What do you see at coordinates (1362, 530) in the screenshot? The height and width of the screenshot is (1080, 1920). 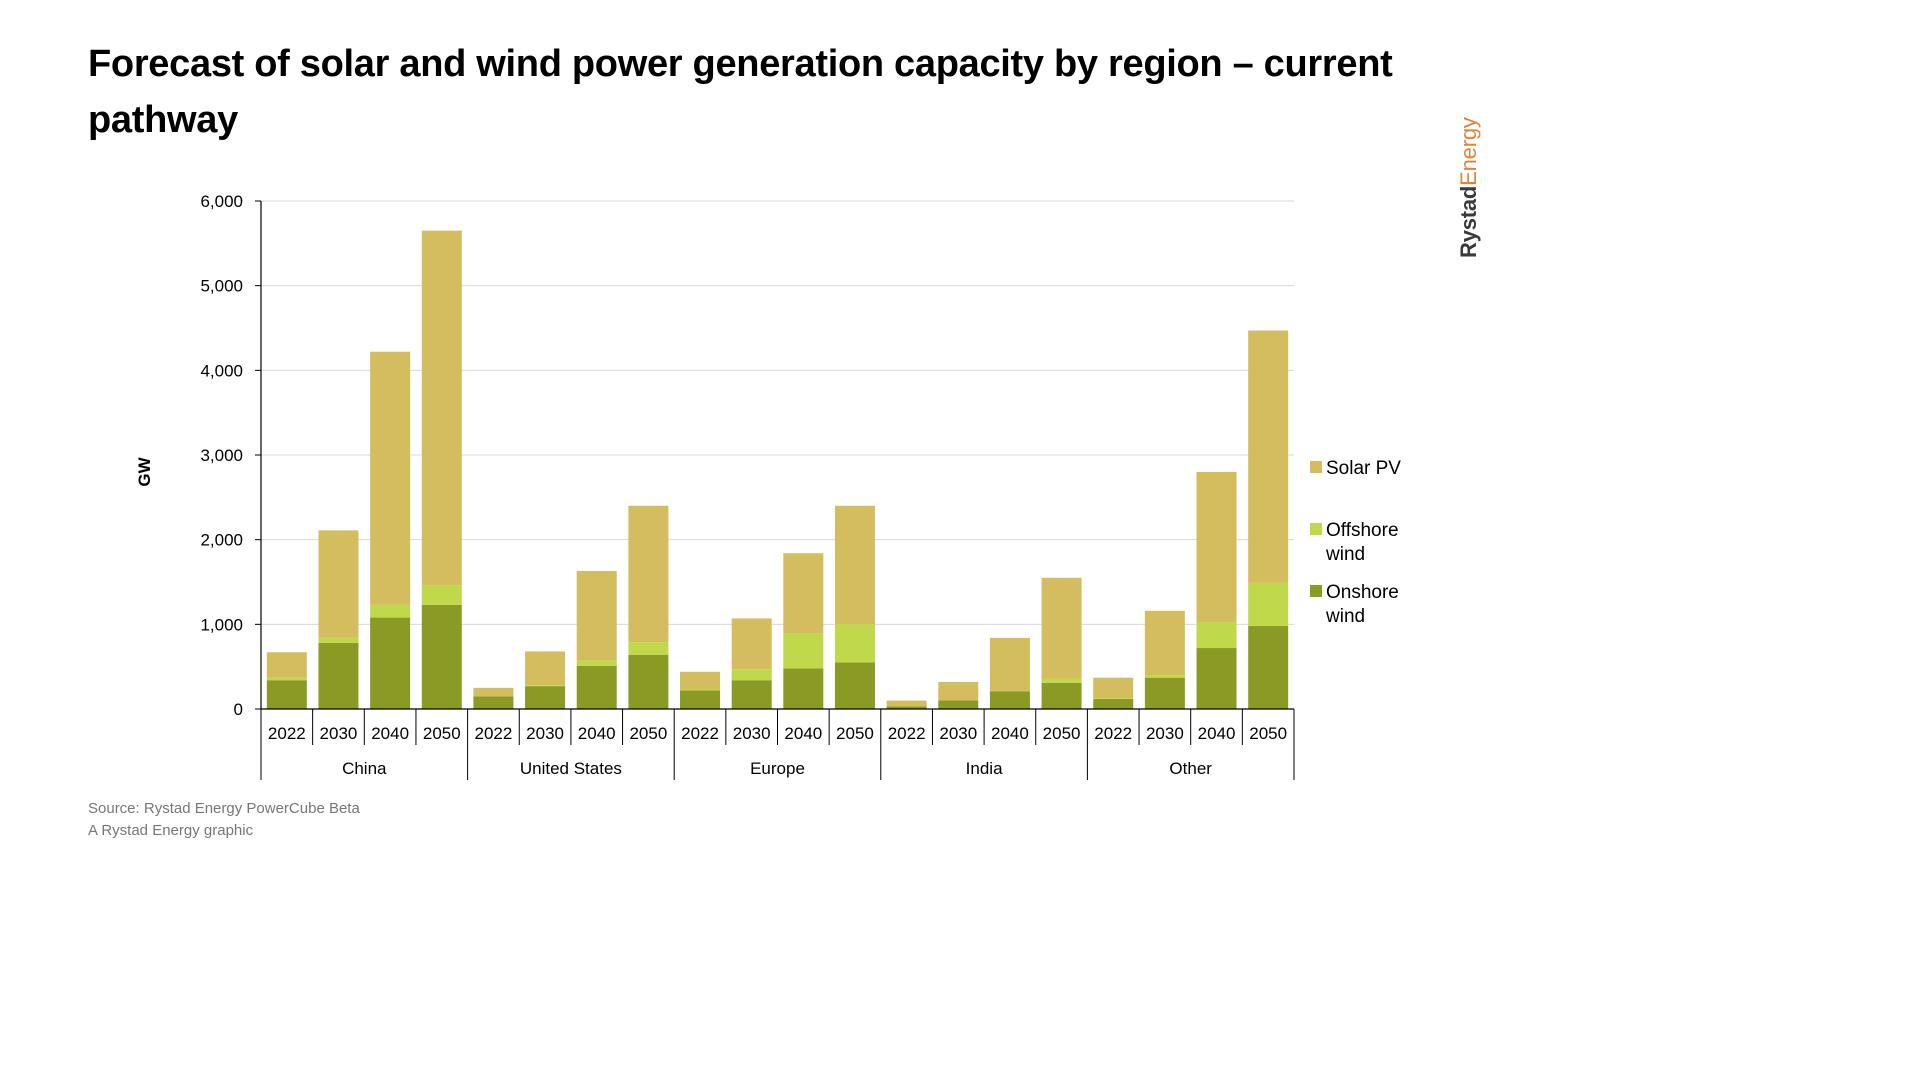 I see `legend-label: Offshore` at bounding box center [1362, 530].